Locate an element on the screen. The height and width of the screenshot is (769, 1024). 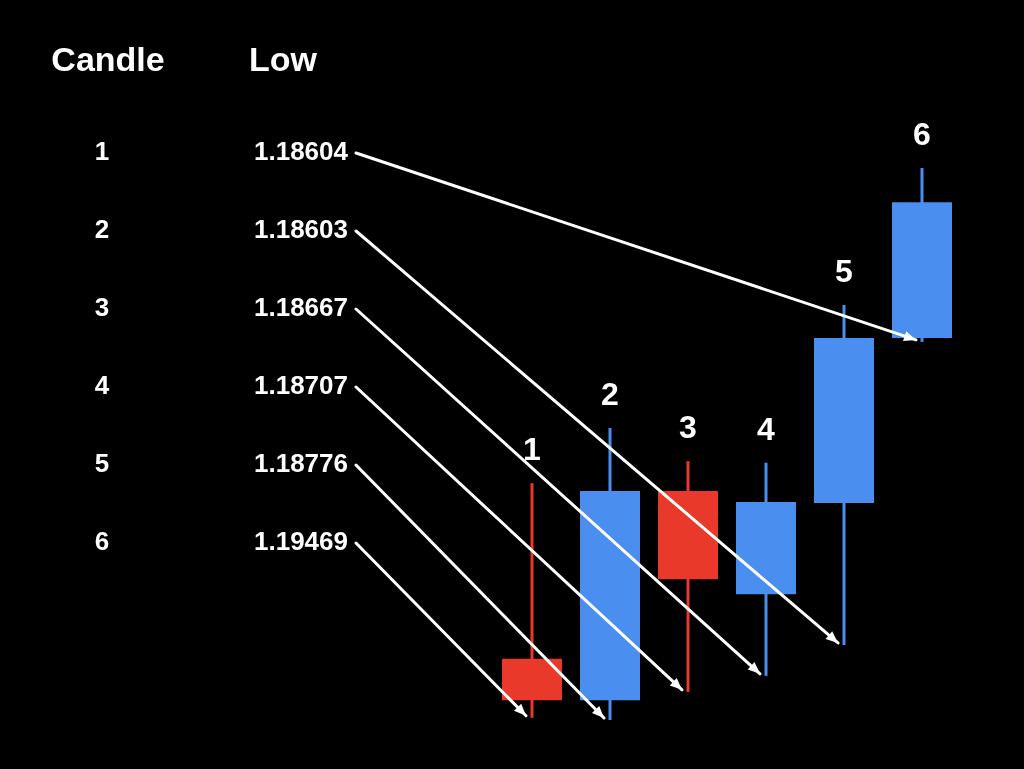
text: 1.18707 is located at coordinates (301, 385).